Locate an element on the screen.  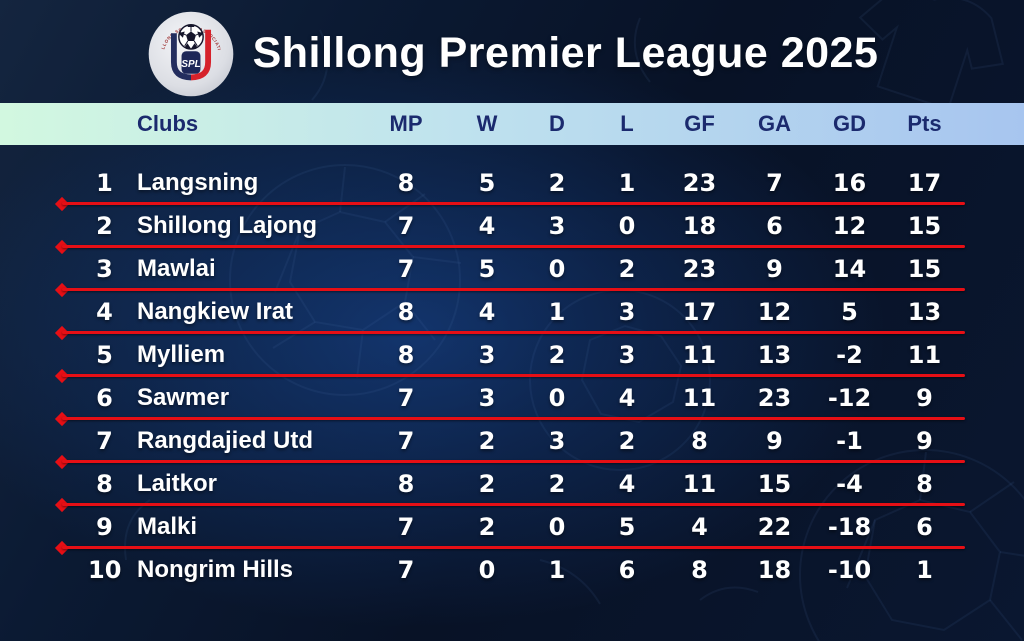
club-name: Laitkor is located at coordinates (177, 483).